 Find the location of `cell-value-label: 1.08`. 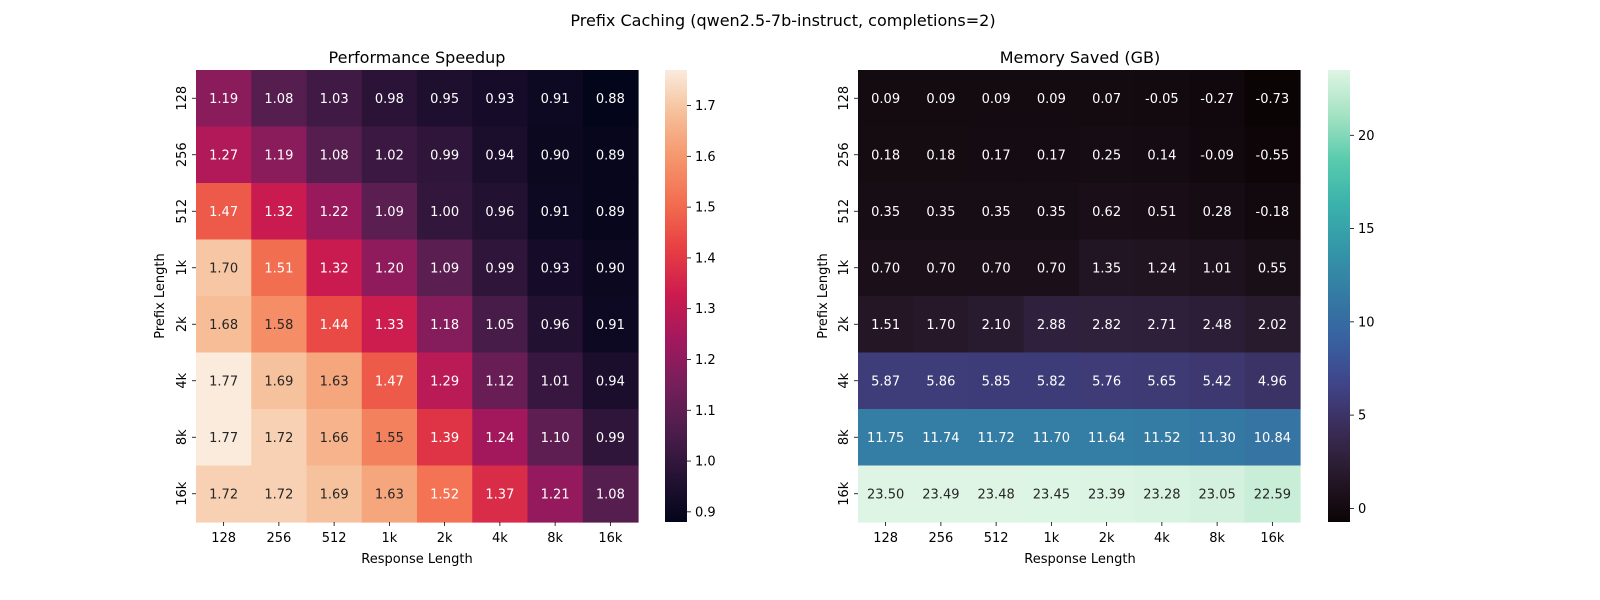

cell-value-label: 1.08 is located at coordinates (610, 494).